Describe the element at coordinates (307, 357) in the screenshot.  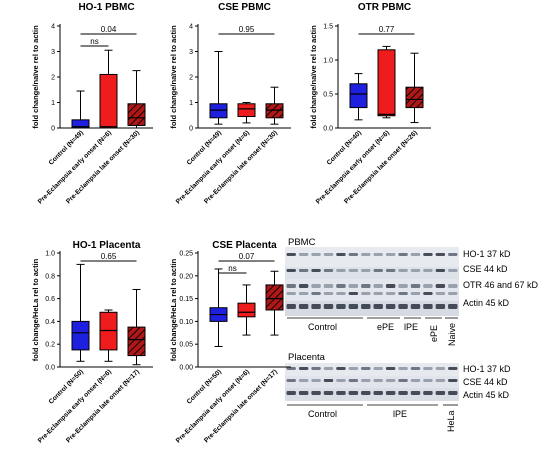
I see `placenta-blot-title: Placenta` at that location.